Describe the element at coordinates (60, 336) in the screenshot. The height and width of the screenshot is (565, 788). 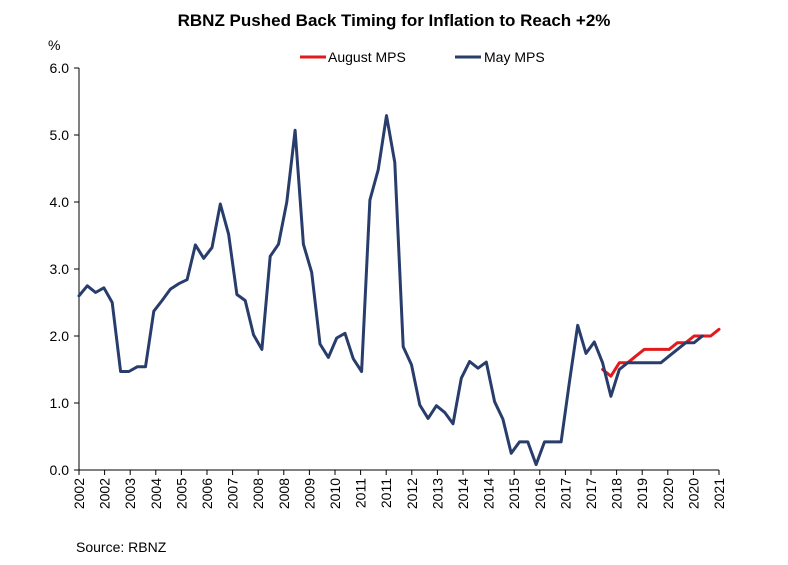
I see `y-tick-label: 2.0` at that location.